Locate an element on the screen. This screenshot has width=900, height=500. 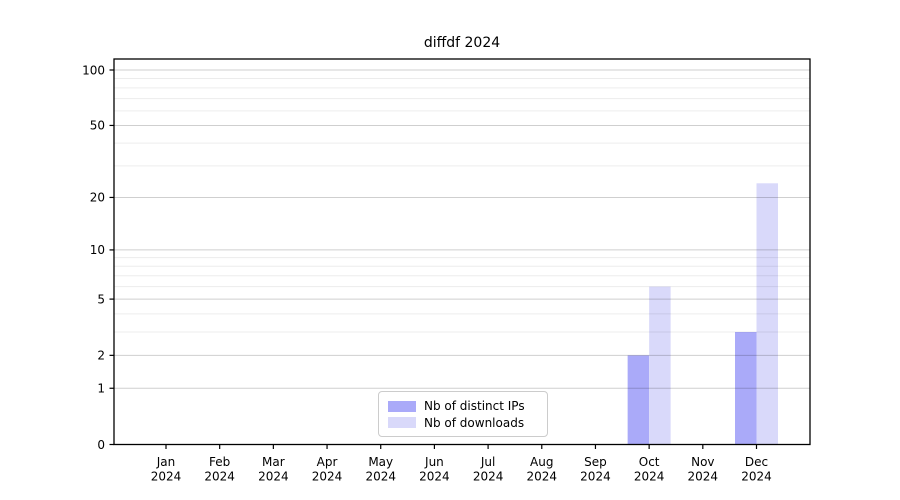
x-tick-label: Jul 2024 is located at coordinates (488, 469).